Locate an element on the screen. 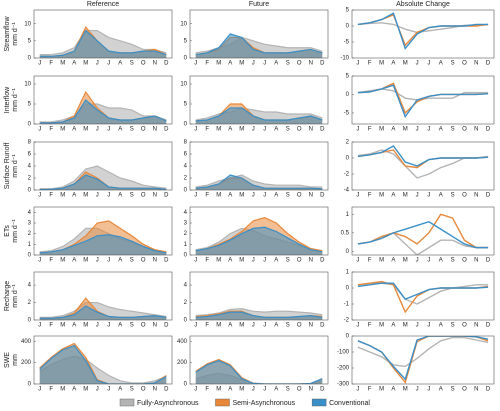 The image size is (500, 411). y-tick-label: -300 is located at coordinates (343, 385).